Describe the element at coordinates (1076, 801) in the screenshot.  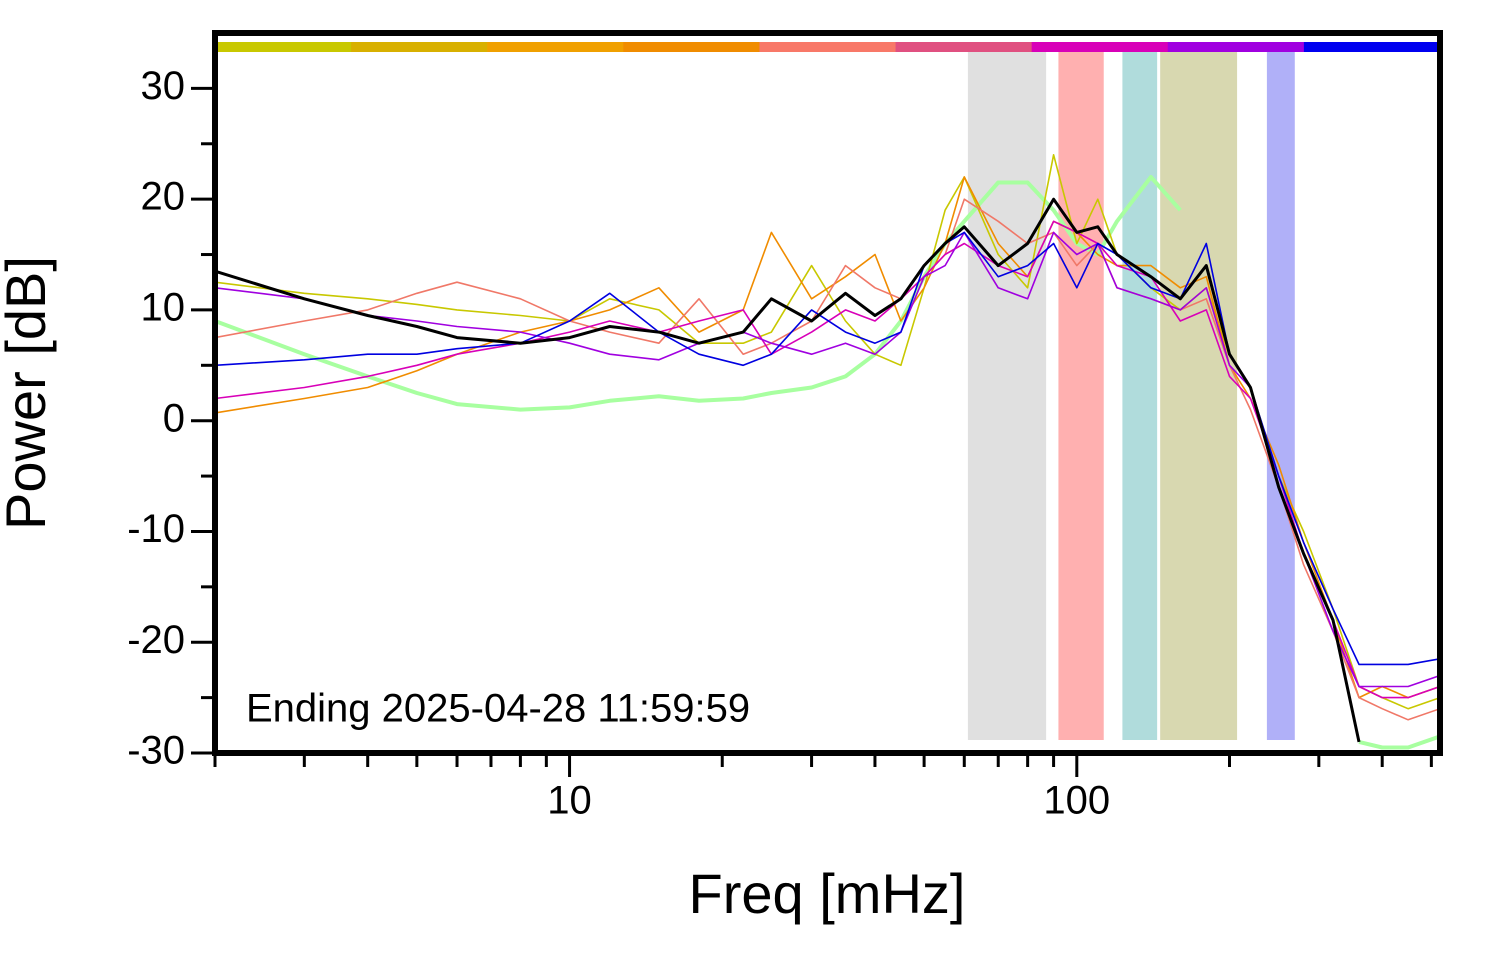
I see `x-tick-label: 100` at that location.